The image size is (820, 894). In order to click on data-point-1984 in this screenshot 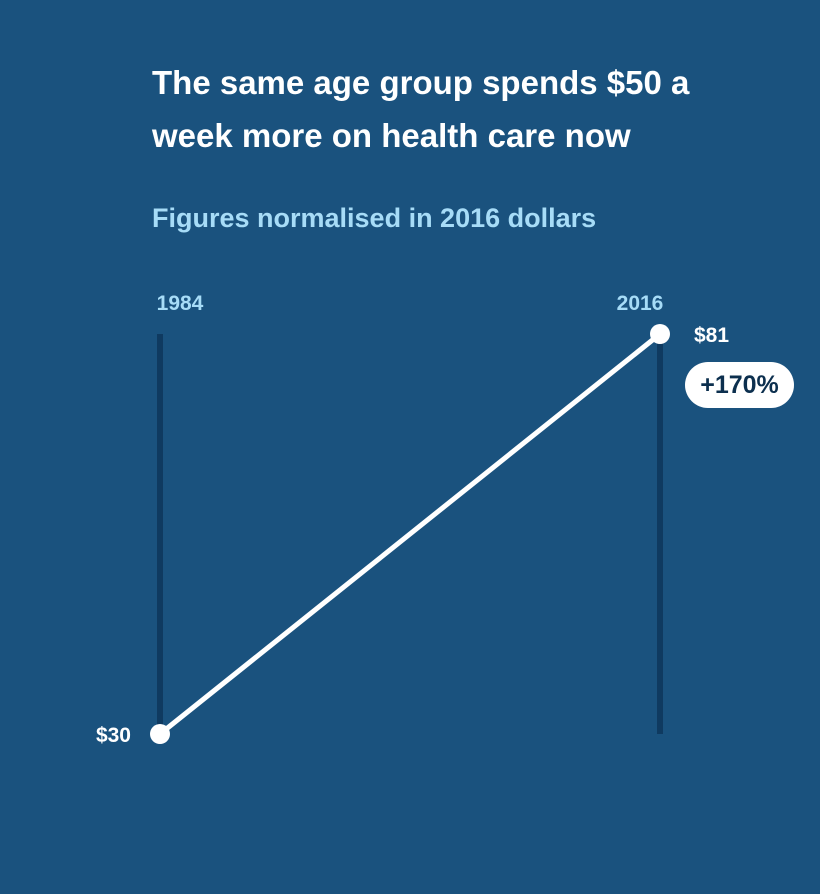, I will do `click(160, 734)`.